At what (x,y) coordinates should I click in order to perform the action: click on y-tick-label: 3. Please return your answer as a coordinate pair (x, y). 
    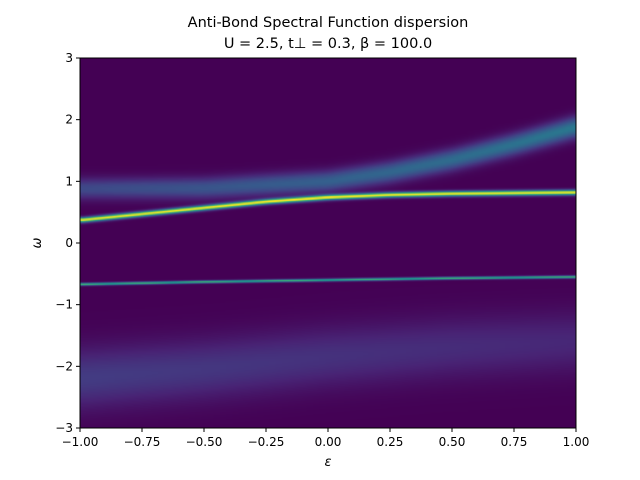
    Looking at the image, I should click on (69, 58).